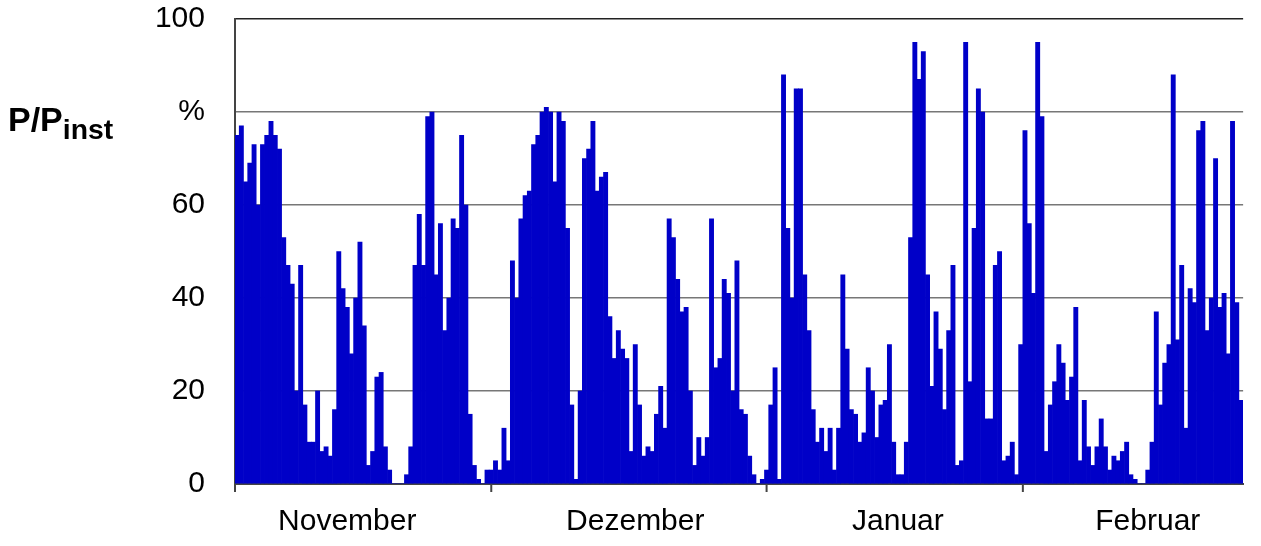  What do you see at coordinates (347, 520) in the screenshot?
I see `x-tick-label: November` at bounding box center [347, 520].